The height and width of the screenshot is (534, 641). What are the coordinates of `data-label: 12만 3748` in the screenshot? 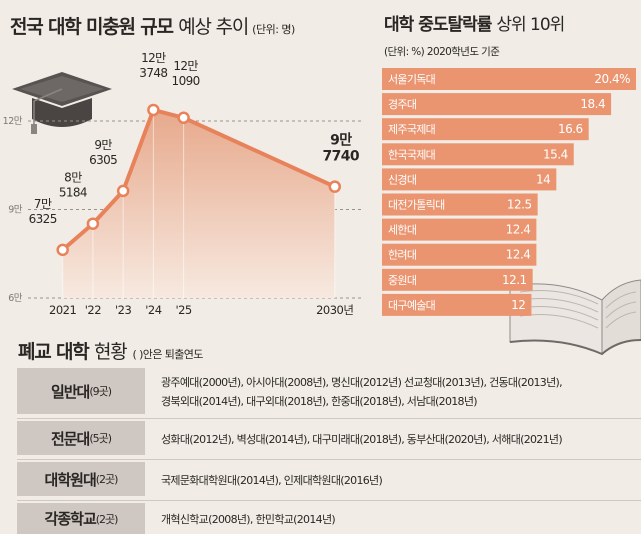 It's located at (153, 65).